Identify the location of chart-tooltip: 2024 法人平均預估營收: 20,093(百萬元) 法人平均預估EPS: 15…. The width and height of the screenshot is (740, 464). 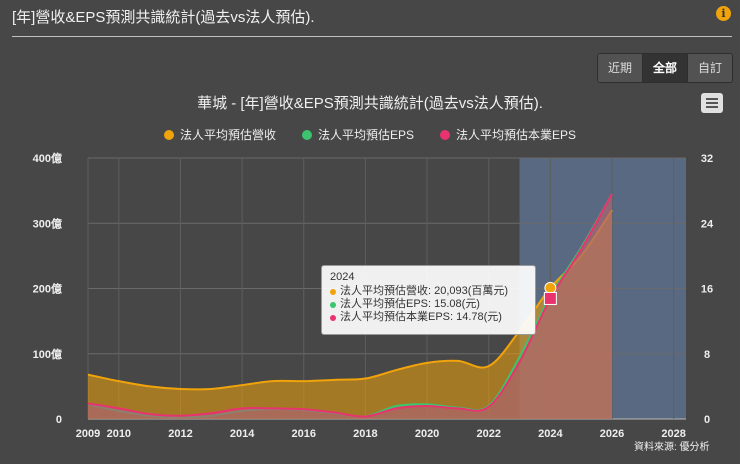
(428, 300).